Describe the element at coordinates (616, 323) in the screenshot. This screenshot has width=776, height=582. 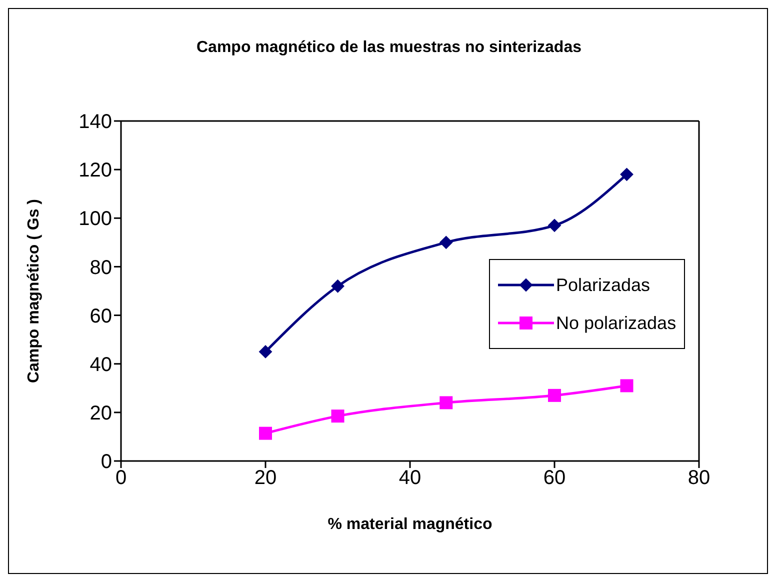
I see `legend-label: No polarizadas` at that location.